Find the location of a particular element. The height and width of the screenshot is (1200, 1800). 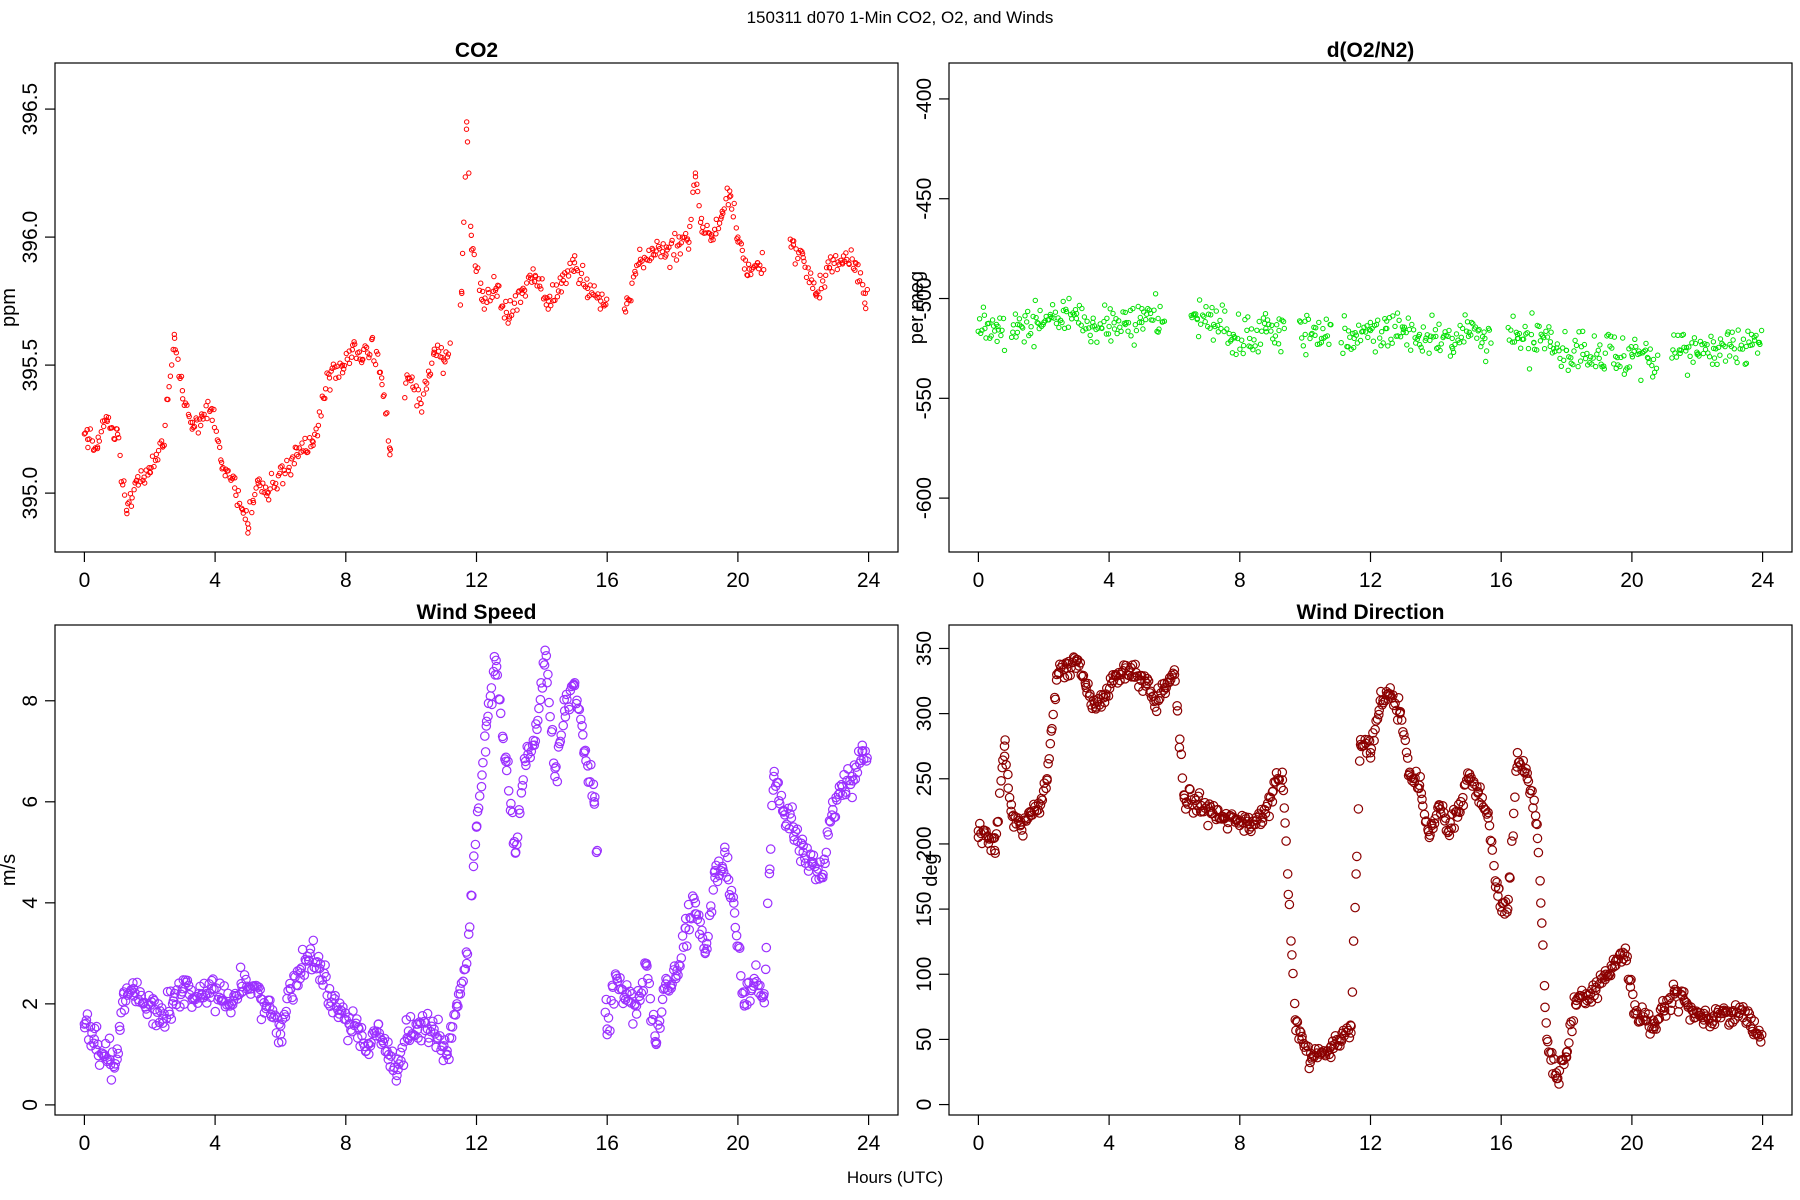

y-tick-label: 300 is located at coordinates (924, 713).